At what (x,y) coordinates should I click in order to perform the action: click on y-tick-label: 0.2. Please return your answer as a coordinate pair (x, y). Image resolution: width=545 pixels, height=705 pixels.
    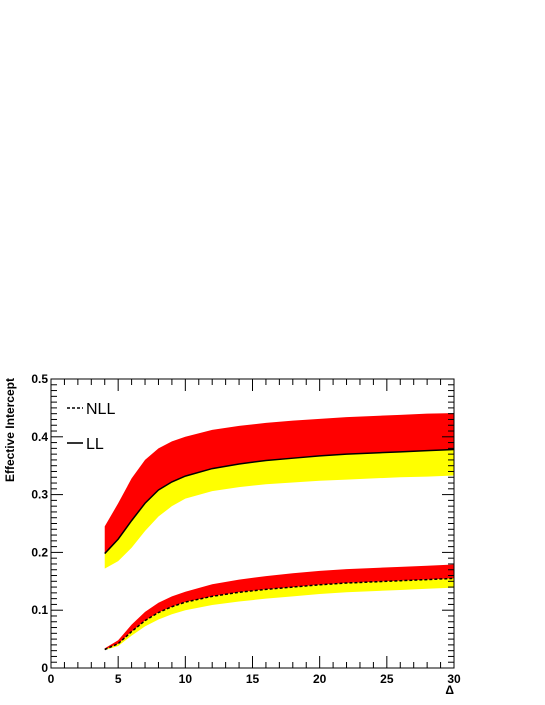
    Looking at the image, I should click on (39, 552).